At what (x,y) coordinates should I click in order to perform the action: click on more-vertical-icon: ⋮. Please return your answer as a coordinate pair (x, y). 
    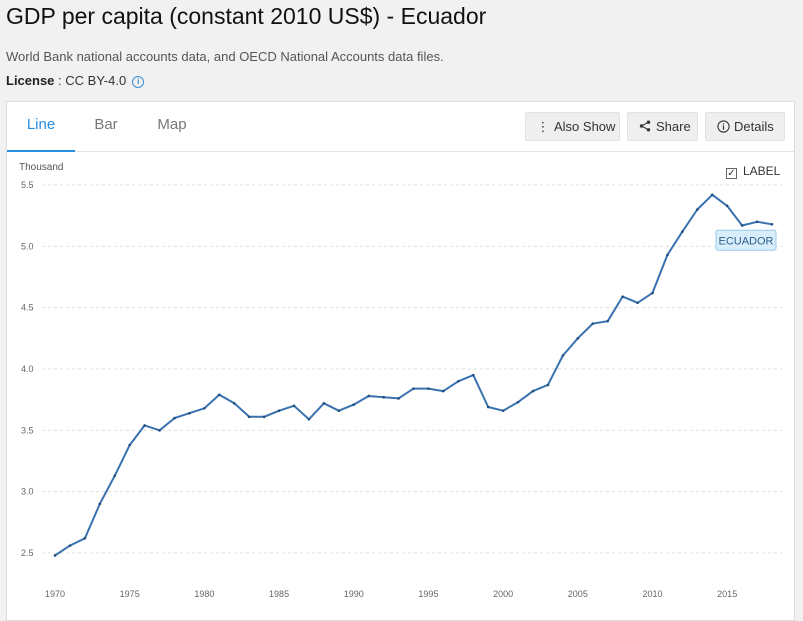
    Looking at the image, I should click on (543, 126).